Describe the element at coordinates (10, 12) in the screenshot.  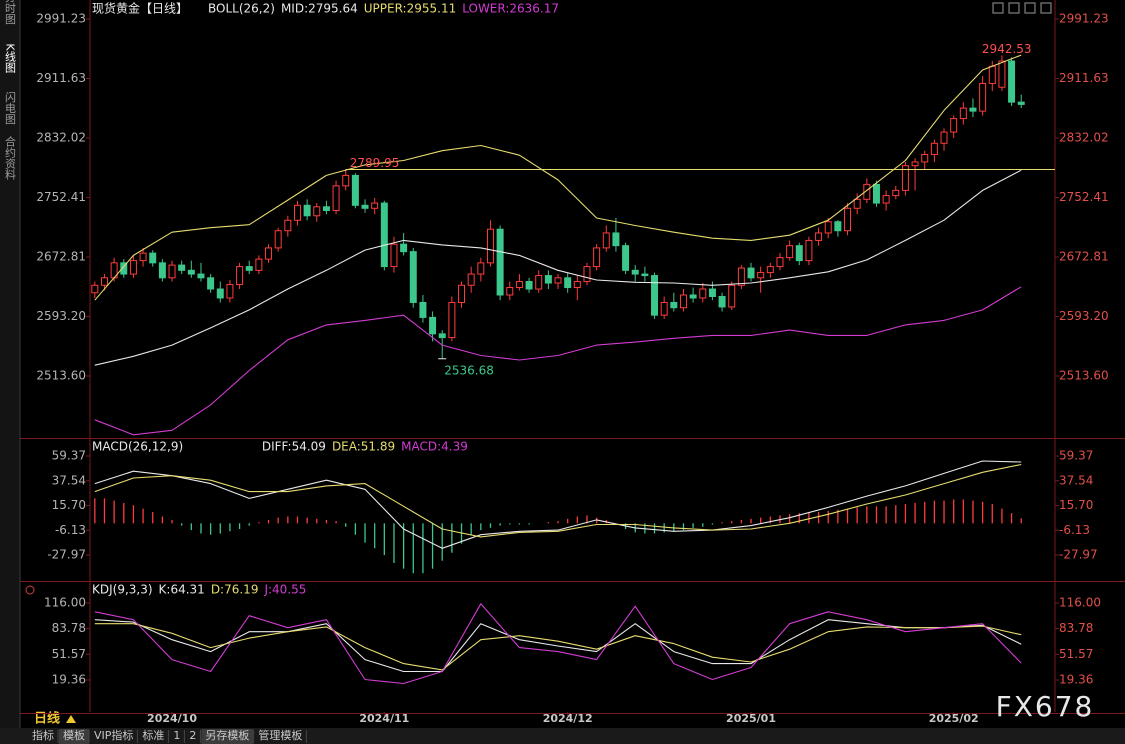
I see `sidebar-tab: 分时图` at that location.